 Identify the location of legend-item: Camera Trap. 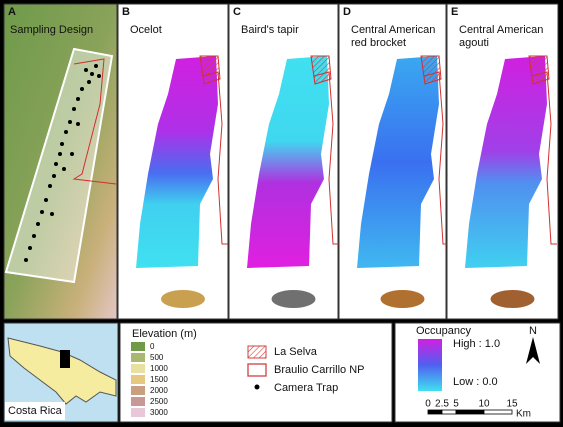
(306, 388).